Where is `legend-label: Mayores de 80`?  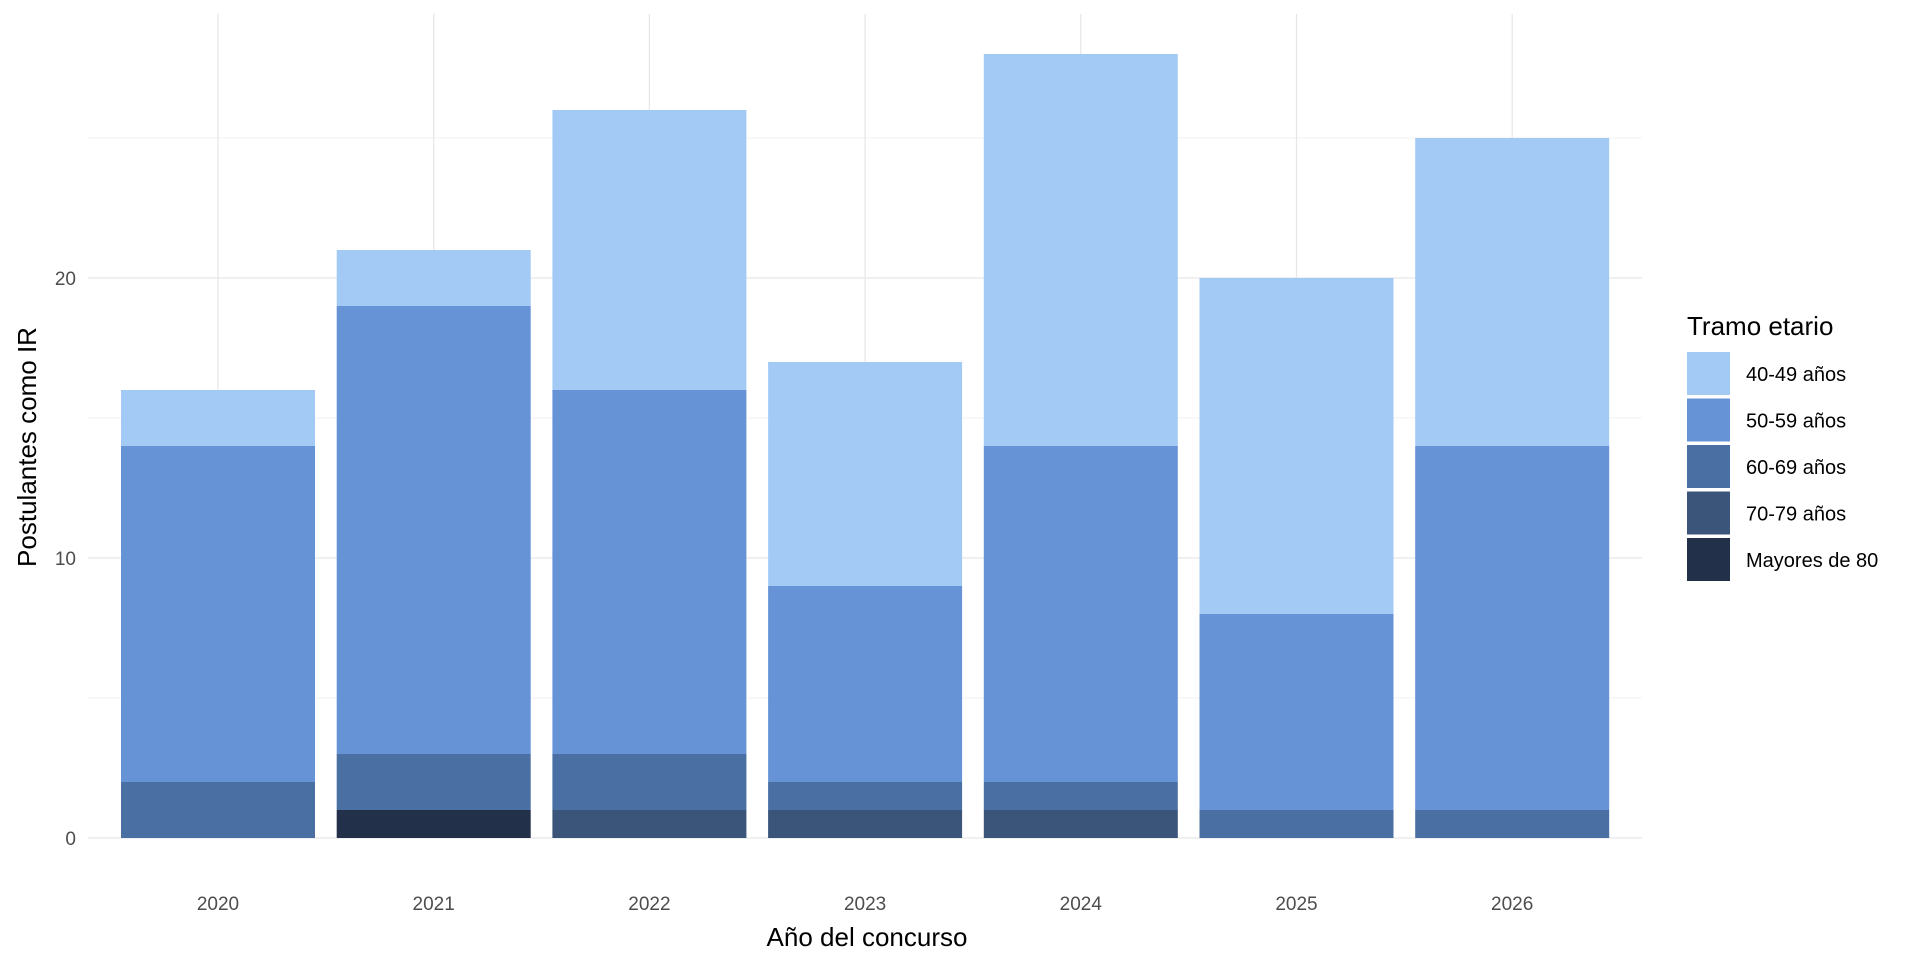 legend-label: Mayores de 80 is located at coordinates (1812, 561).